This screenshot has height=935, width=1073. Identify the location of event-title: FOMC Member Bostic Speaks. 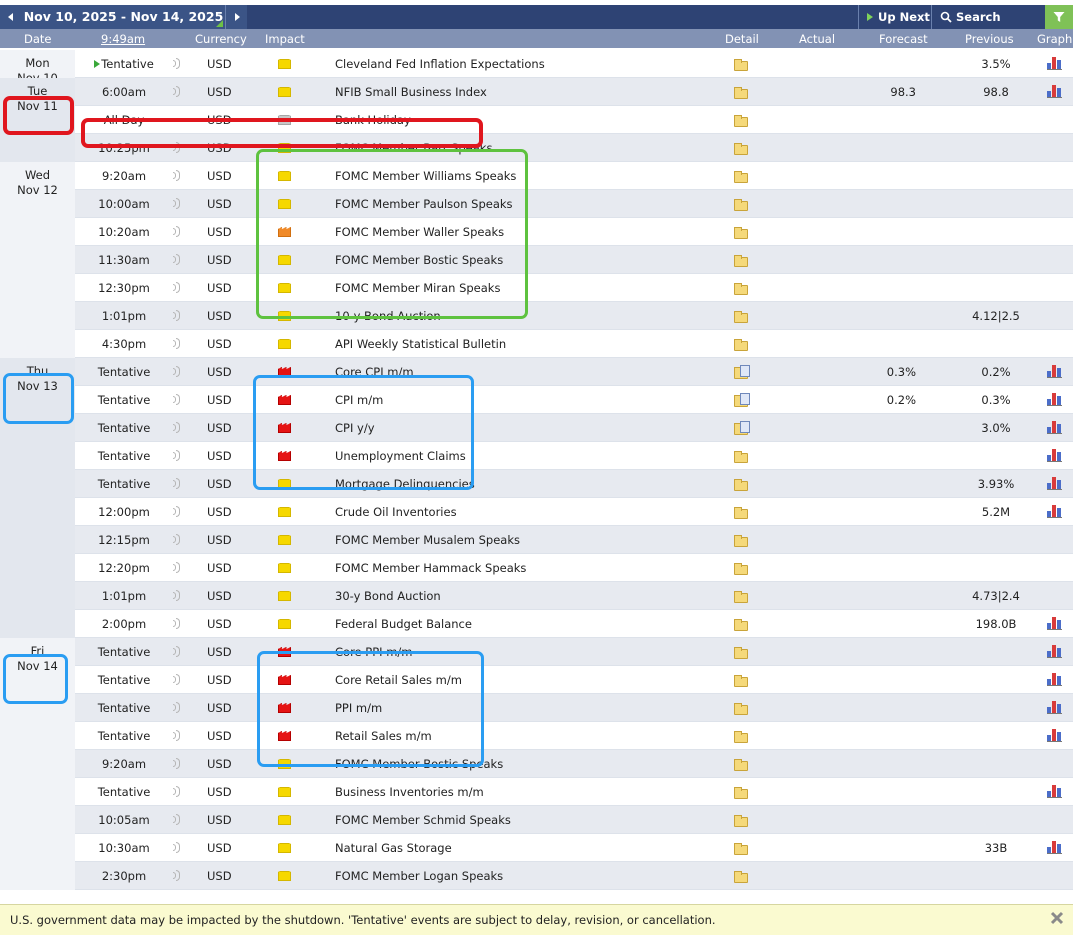
(419, 260).